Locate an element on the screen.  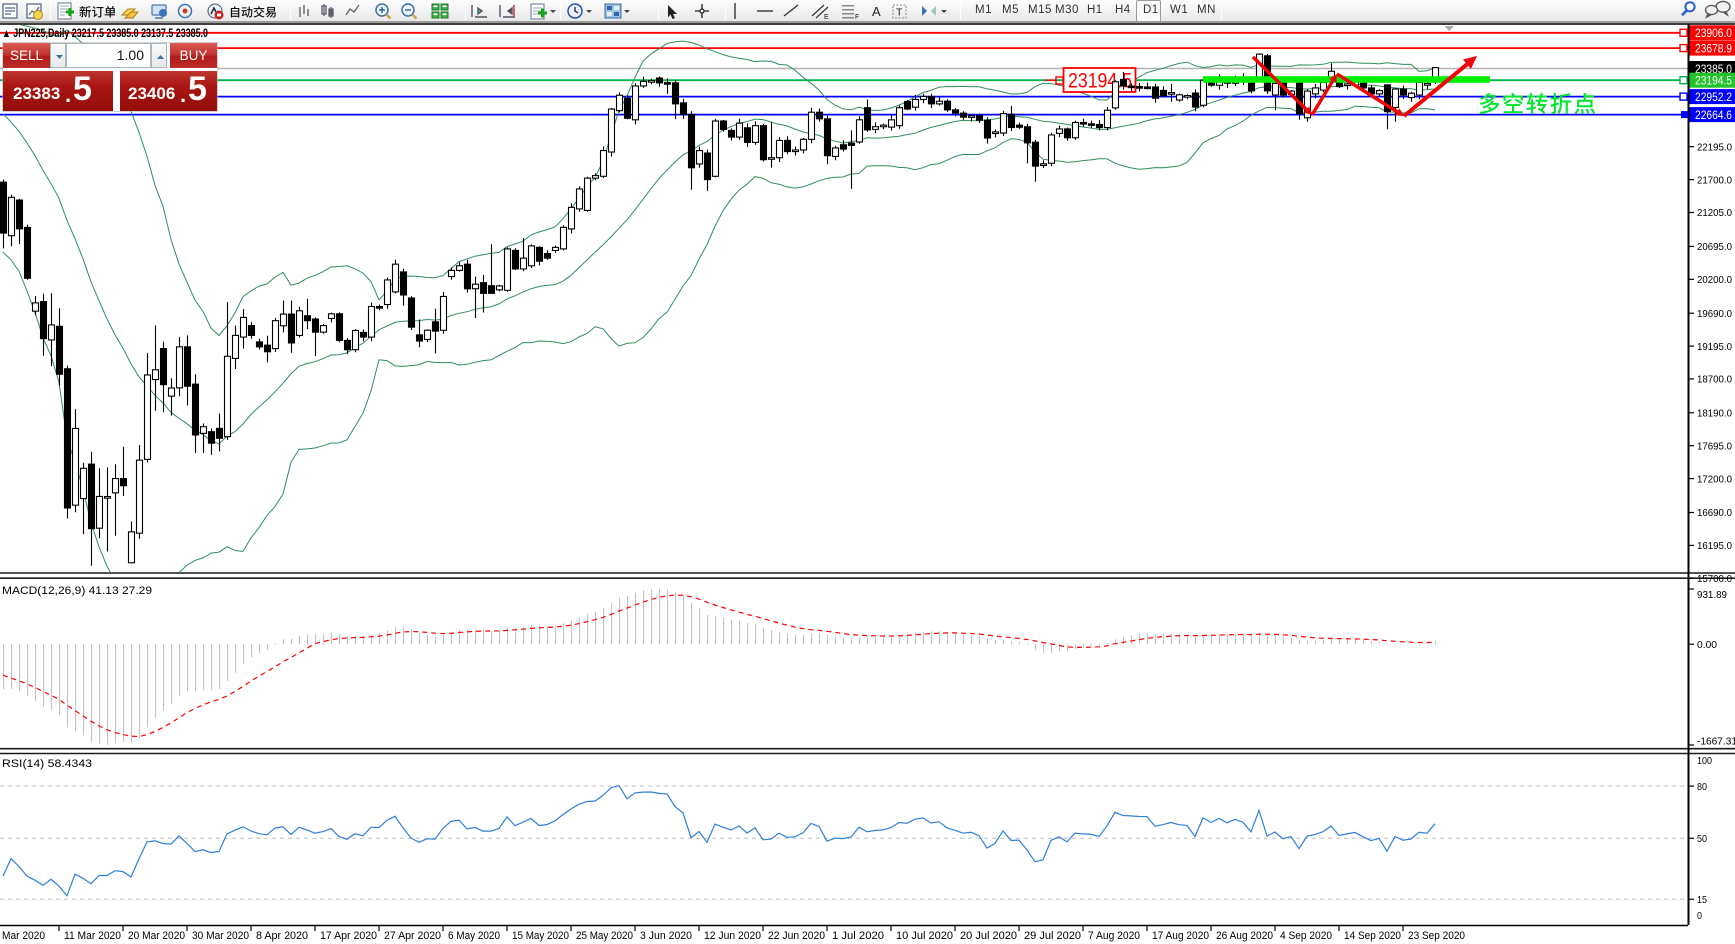
svg-text: 20 Jul 2020 is located at coordinates (988, 936).